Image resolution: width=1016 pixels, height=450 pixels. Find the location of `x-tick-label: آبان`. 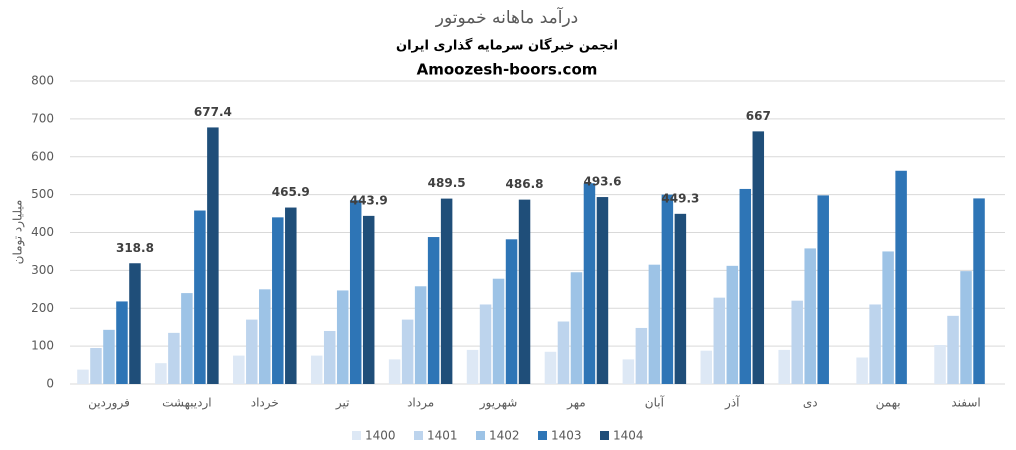

x-tick-label: آبان is located at coordinates (655, 402).